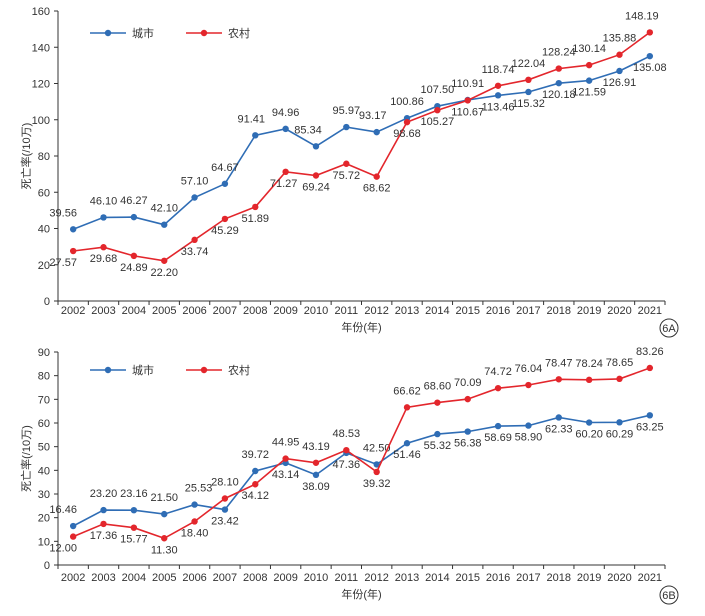  I want to click on x-tick-label: 2017, so click(528, 578).